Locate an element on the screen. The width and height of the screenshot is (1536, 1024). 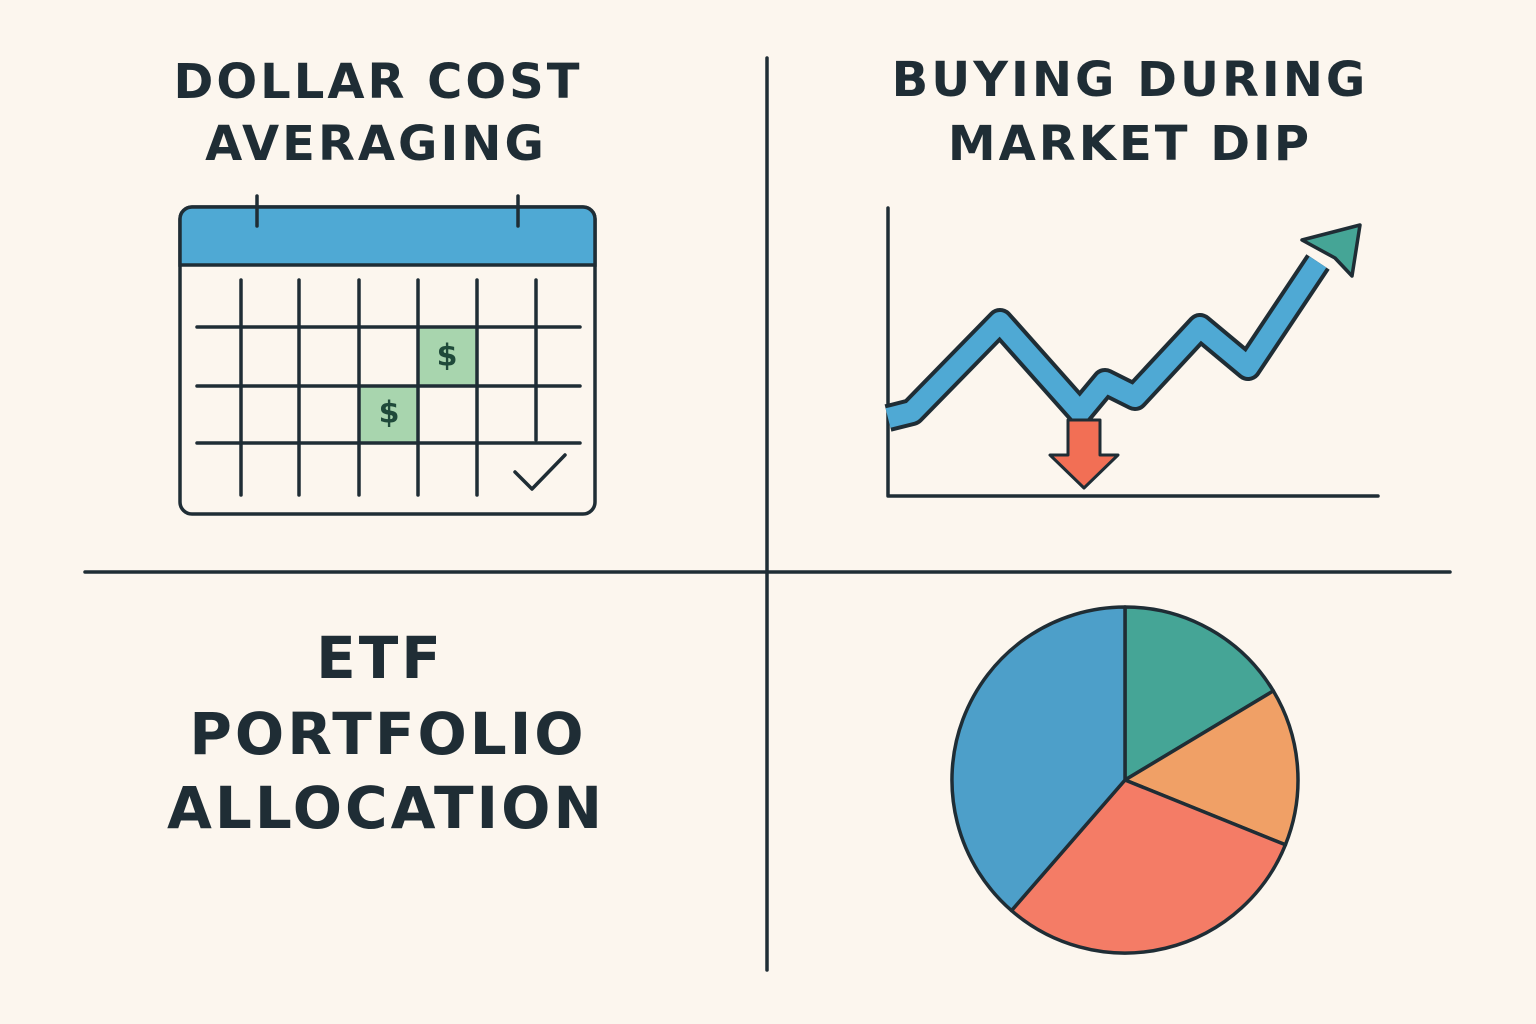
panel-title: PORTFOLIO is located at coordinates (387, 734).